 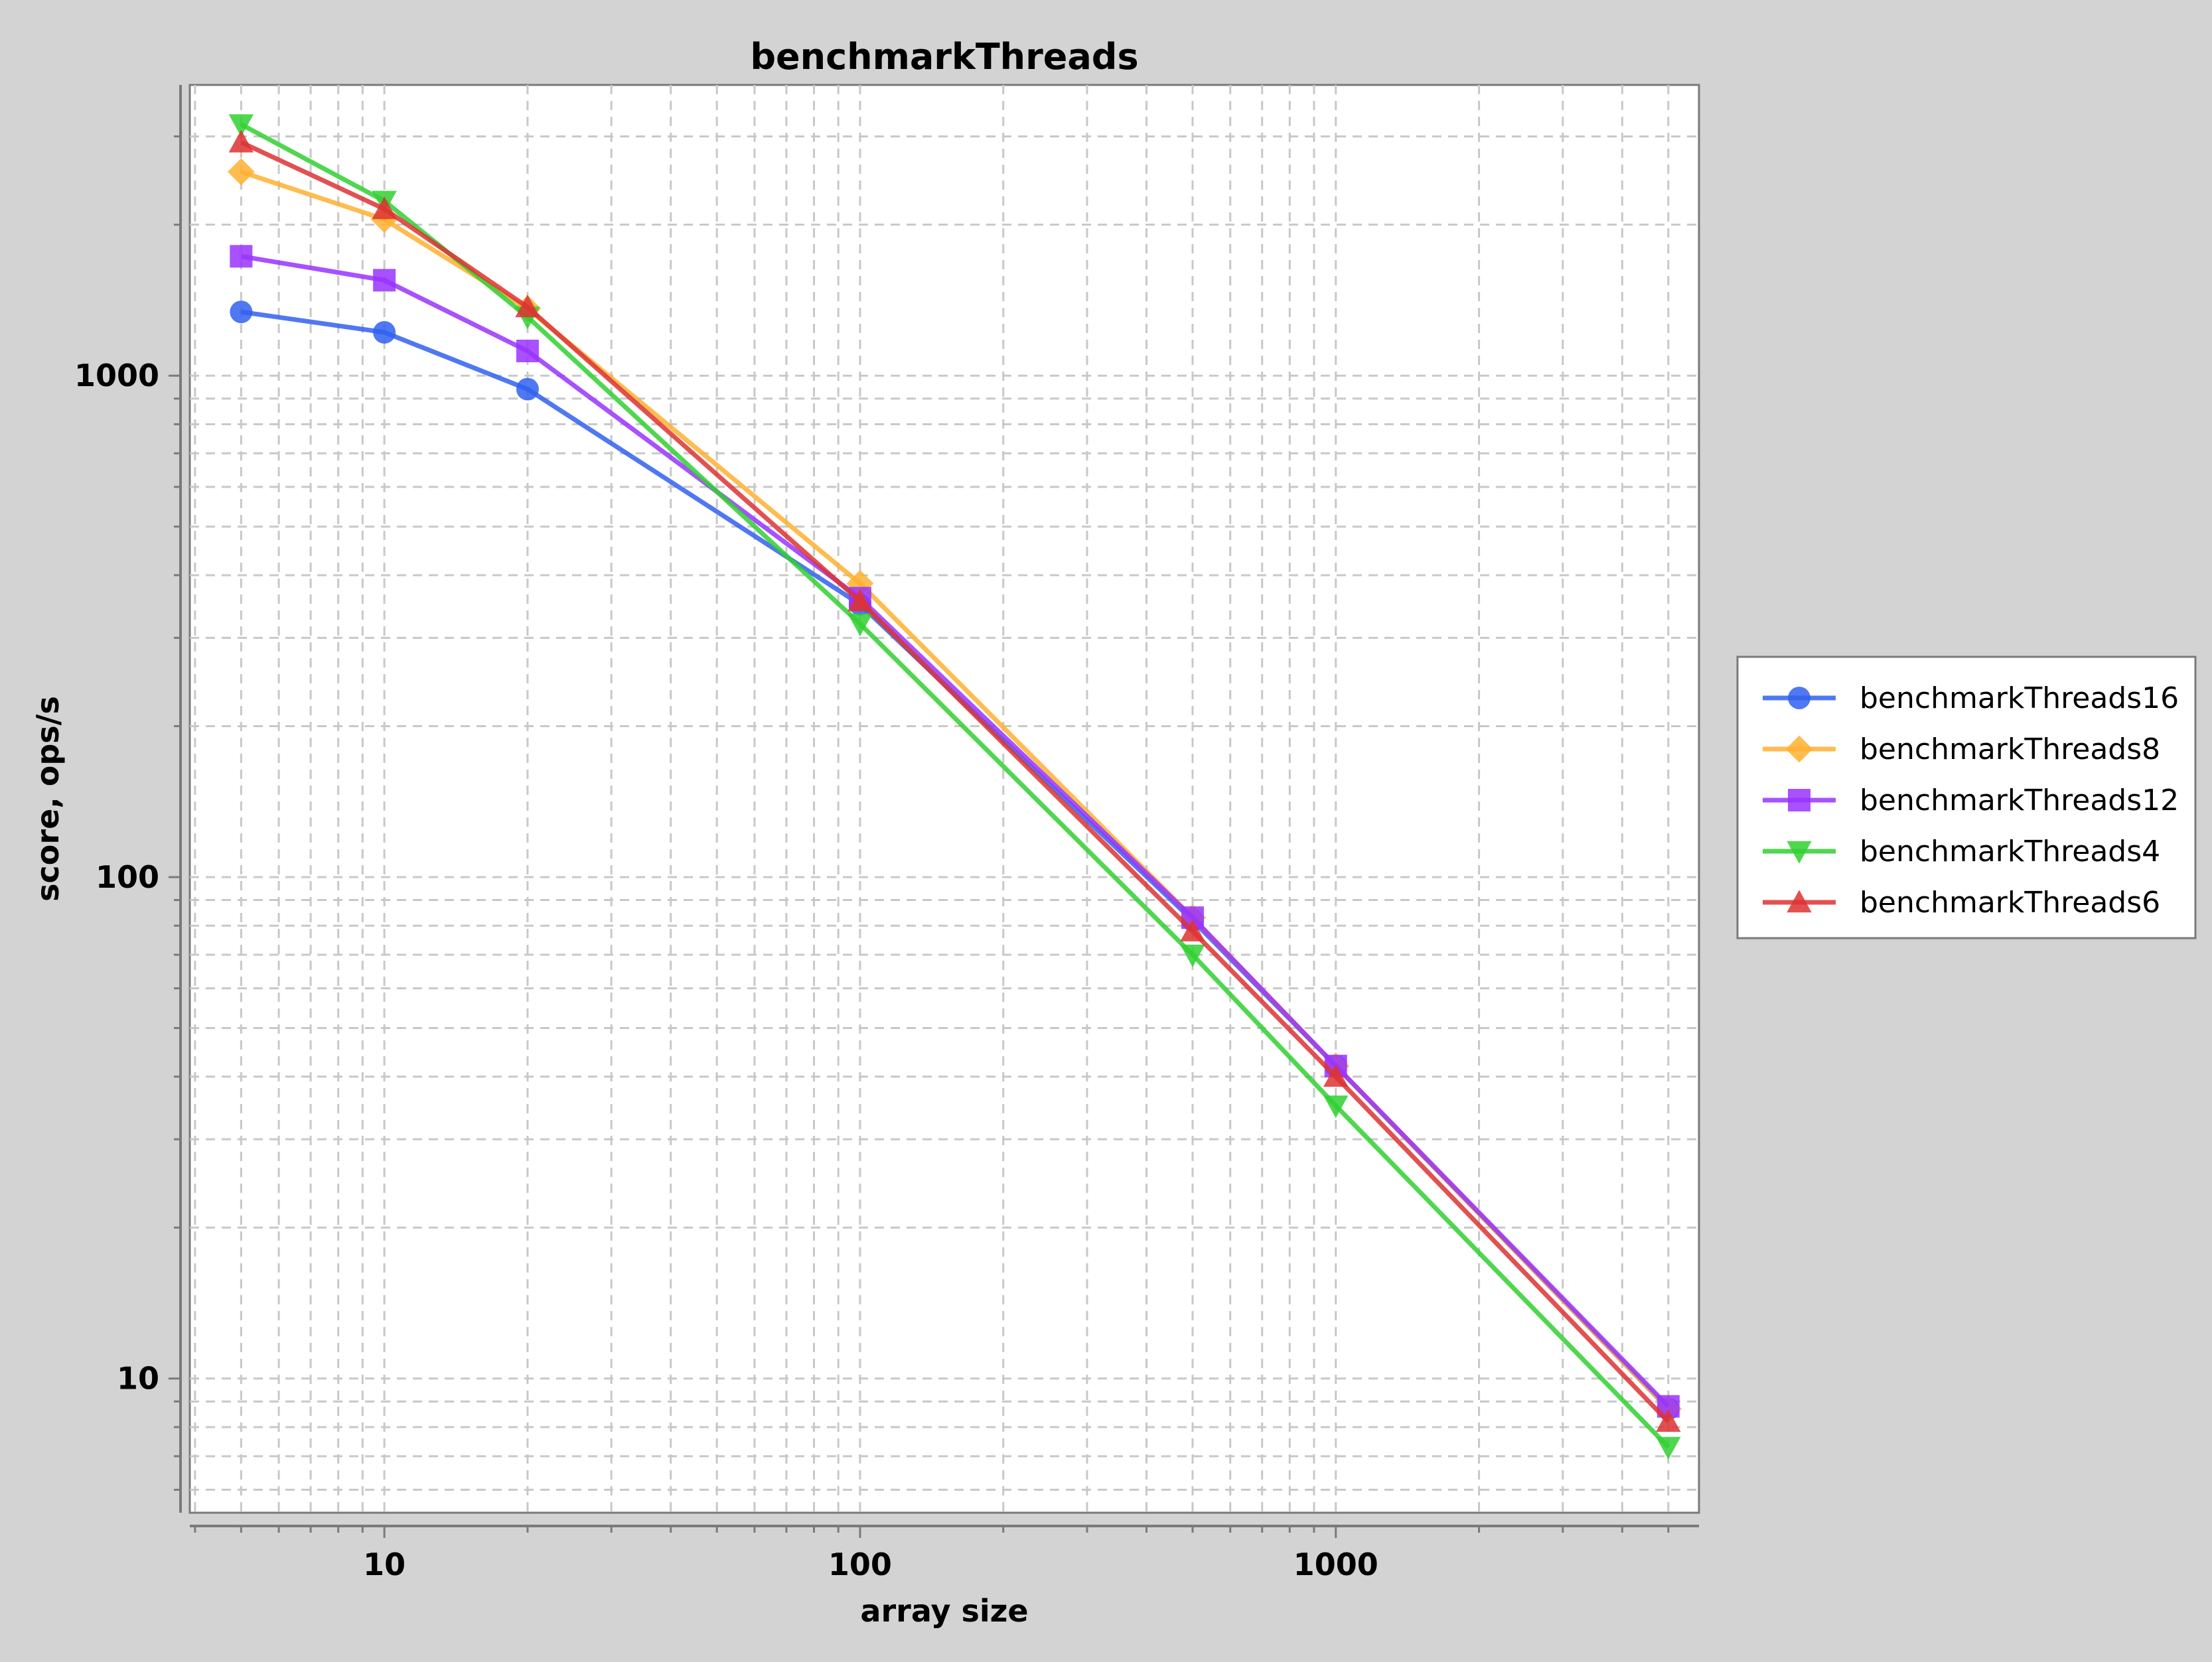 I want to click on data-point-benchmarkThreads8, so click(x=241, y=172).